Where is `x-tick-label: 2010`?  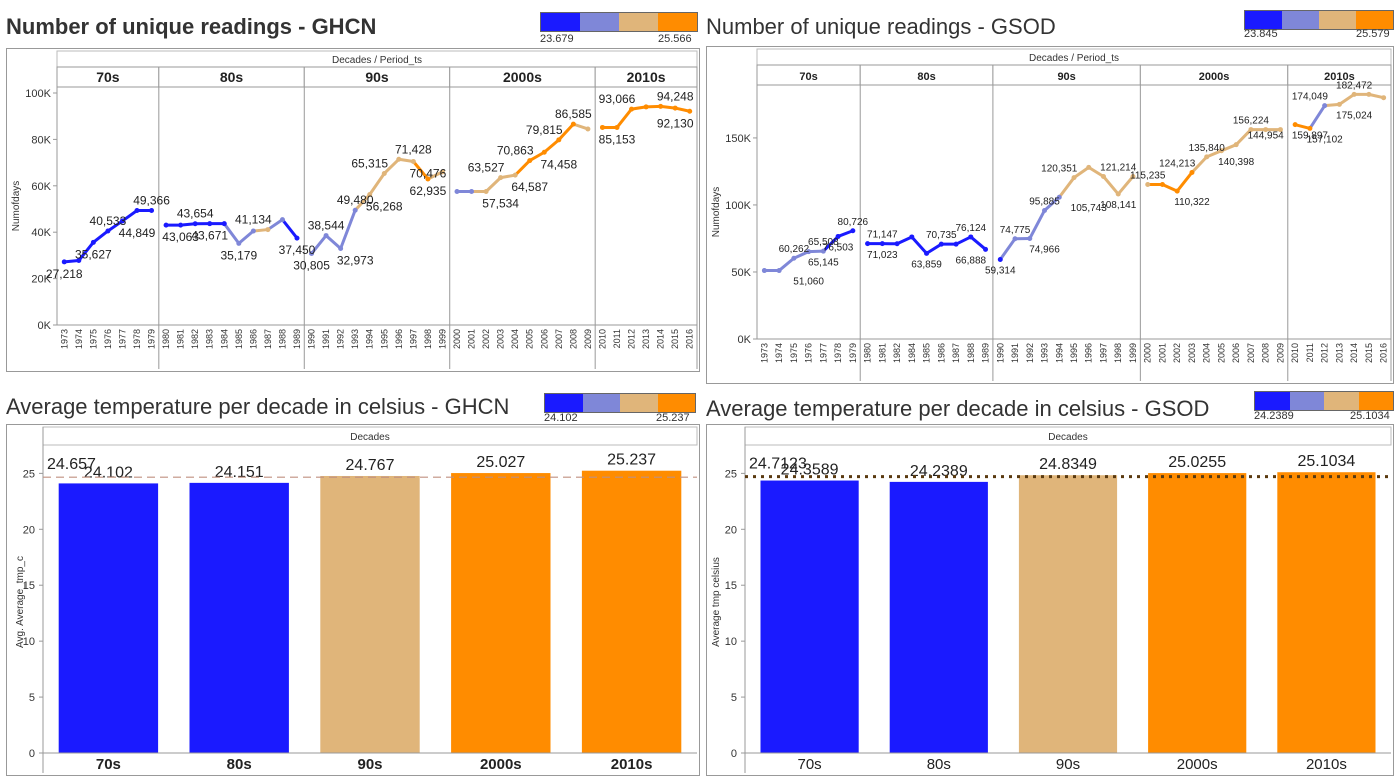
x-tick-label: 2010 is located at coordinates (602, 339).